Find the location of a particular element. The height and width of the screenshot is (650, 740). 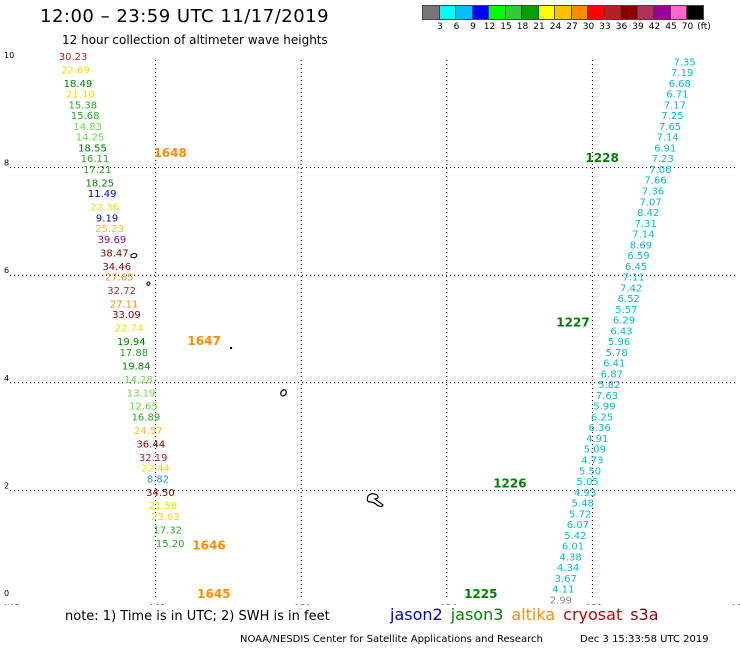

swh-value: 6.71 is located at coordinates (677, 95).